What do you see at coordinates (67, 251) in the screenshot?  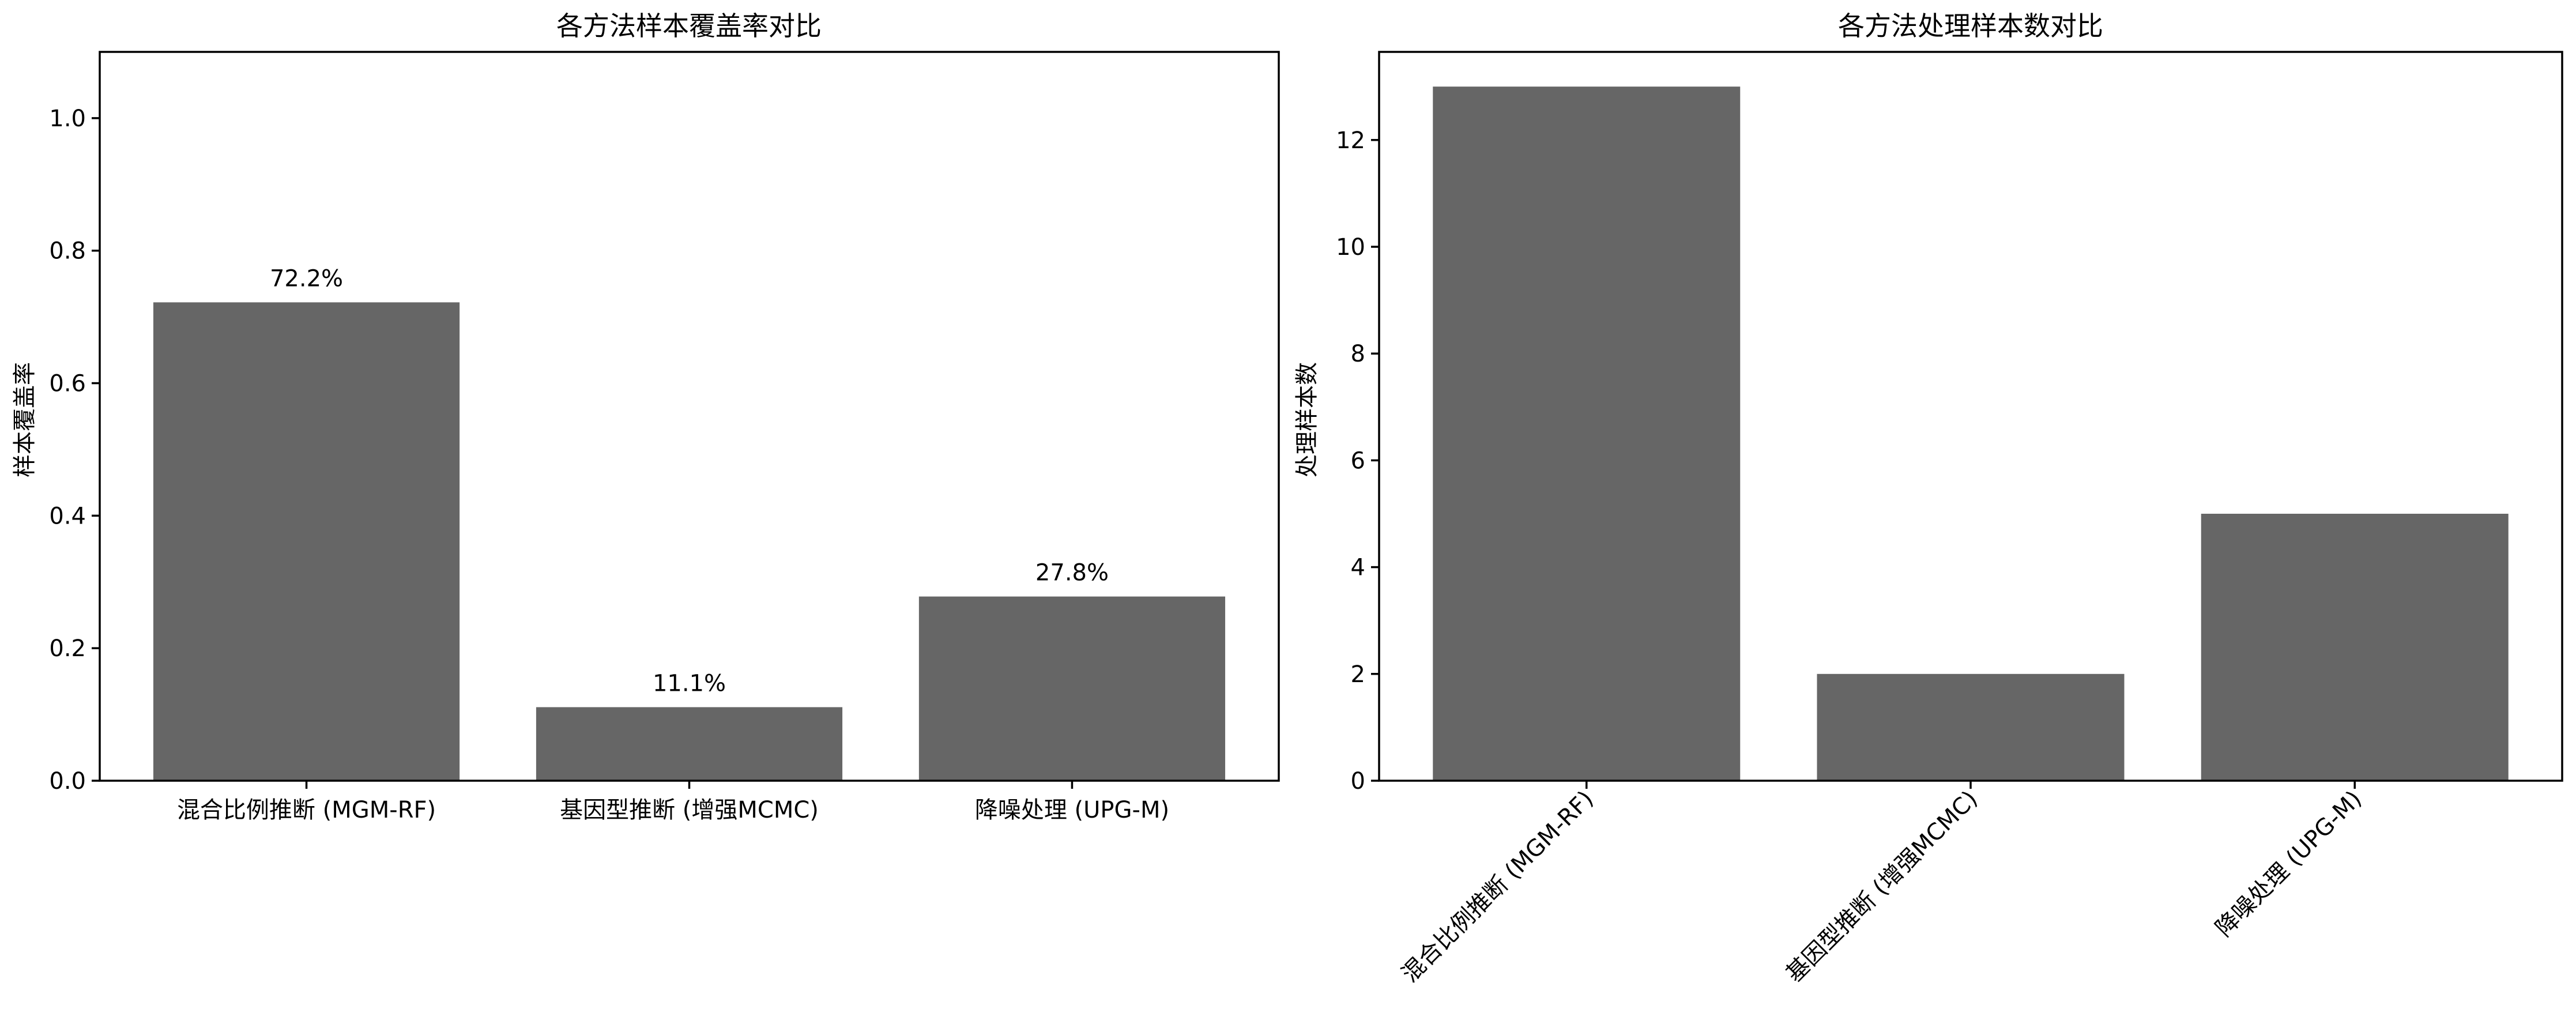 I see `coverage-y-tick-label-4: 0.8` at bounding box center [67, 251].